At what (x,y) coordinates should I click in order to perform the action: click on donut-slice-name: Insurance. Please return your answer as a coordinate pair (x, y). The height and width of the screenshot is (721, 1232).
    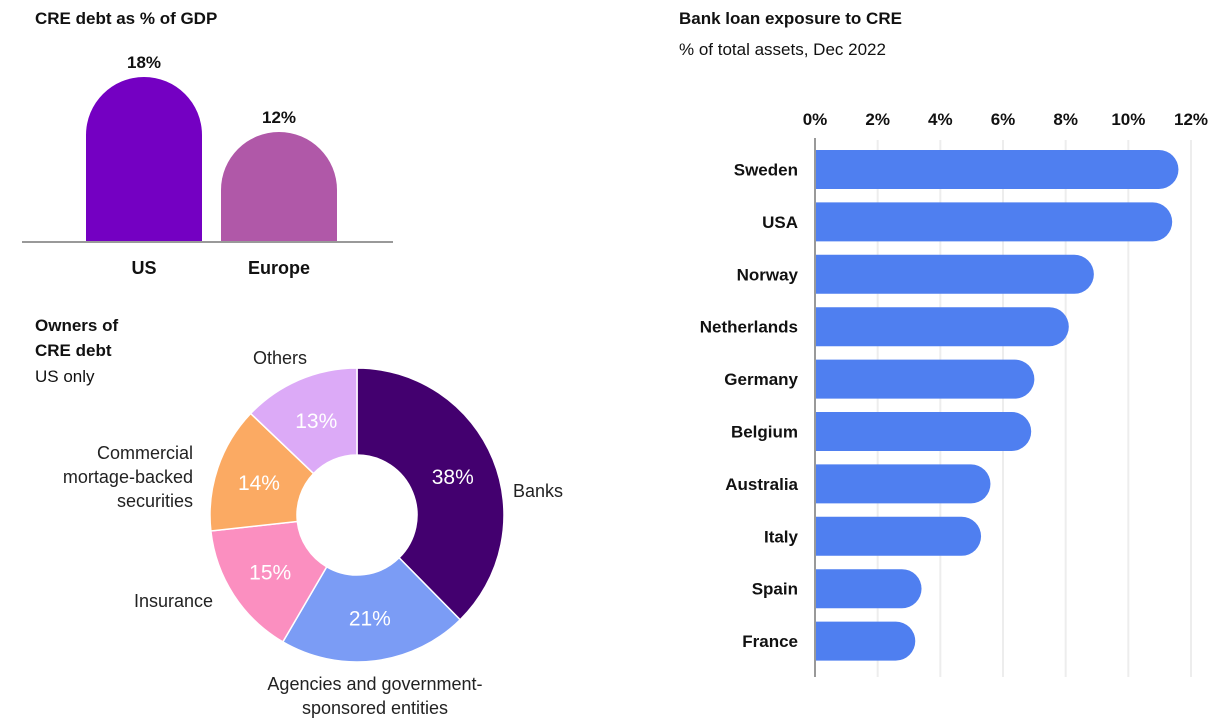
    Looking at the image, I should click on (173, 601).